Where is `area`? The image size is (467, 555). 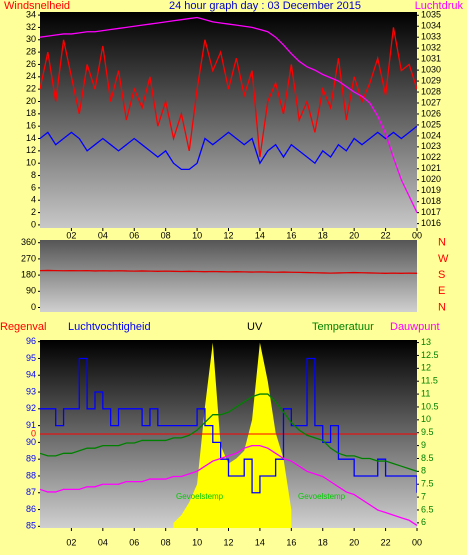 area is located at coordinates (232, 435).